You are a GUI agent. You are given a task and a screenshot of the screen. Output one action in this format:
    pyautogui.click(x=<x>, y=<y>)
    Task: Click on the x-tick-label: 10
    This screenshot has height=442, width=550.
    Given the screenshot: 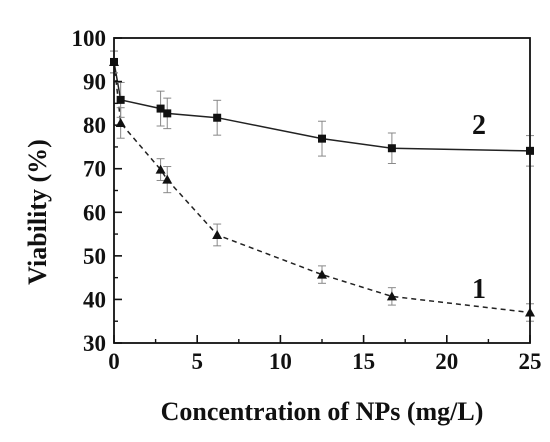 What is the action you would take?
    pyautogui.click(x=280, y=361)
    